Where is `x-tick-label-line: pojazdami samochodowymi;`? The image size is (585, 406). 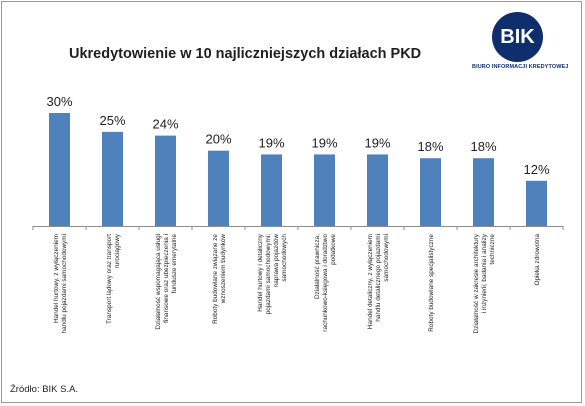
x-tick-label-line: pojazdami samochodowymi; is located at coordinates (268, 274).